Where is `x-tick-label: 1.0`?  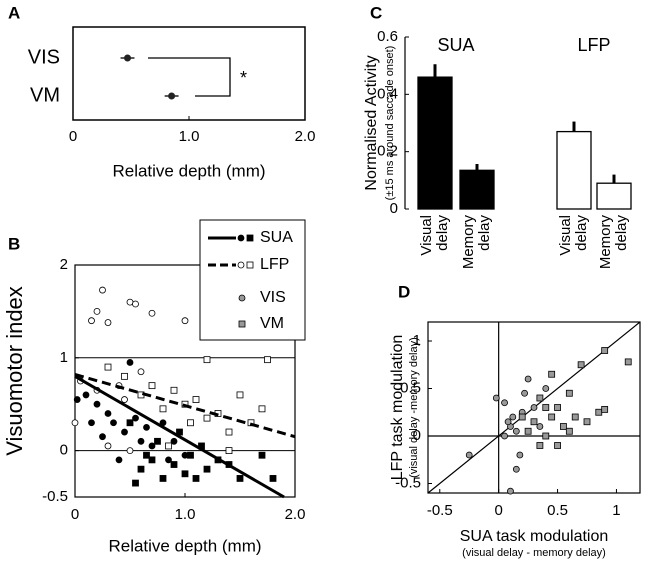 x-tick-label: 1.0 is located at coordinates (185, 514).